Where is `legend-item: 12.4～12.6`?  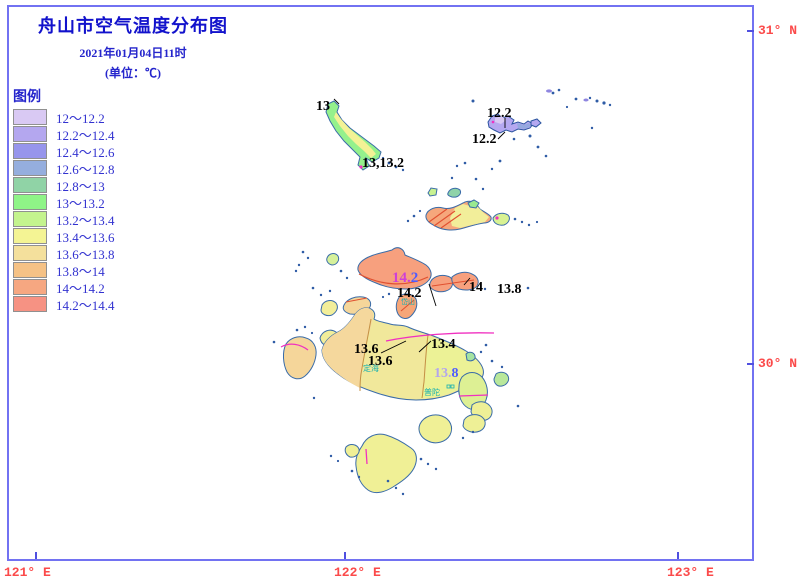 legend-item: 12.4～12.6 is located at coordinates (64, 151).